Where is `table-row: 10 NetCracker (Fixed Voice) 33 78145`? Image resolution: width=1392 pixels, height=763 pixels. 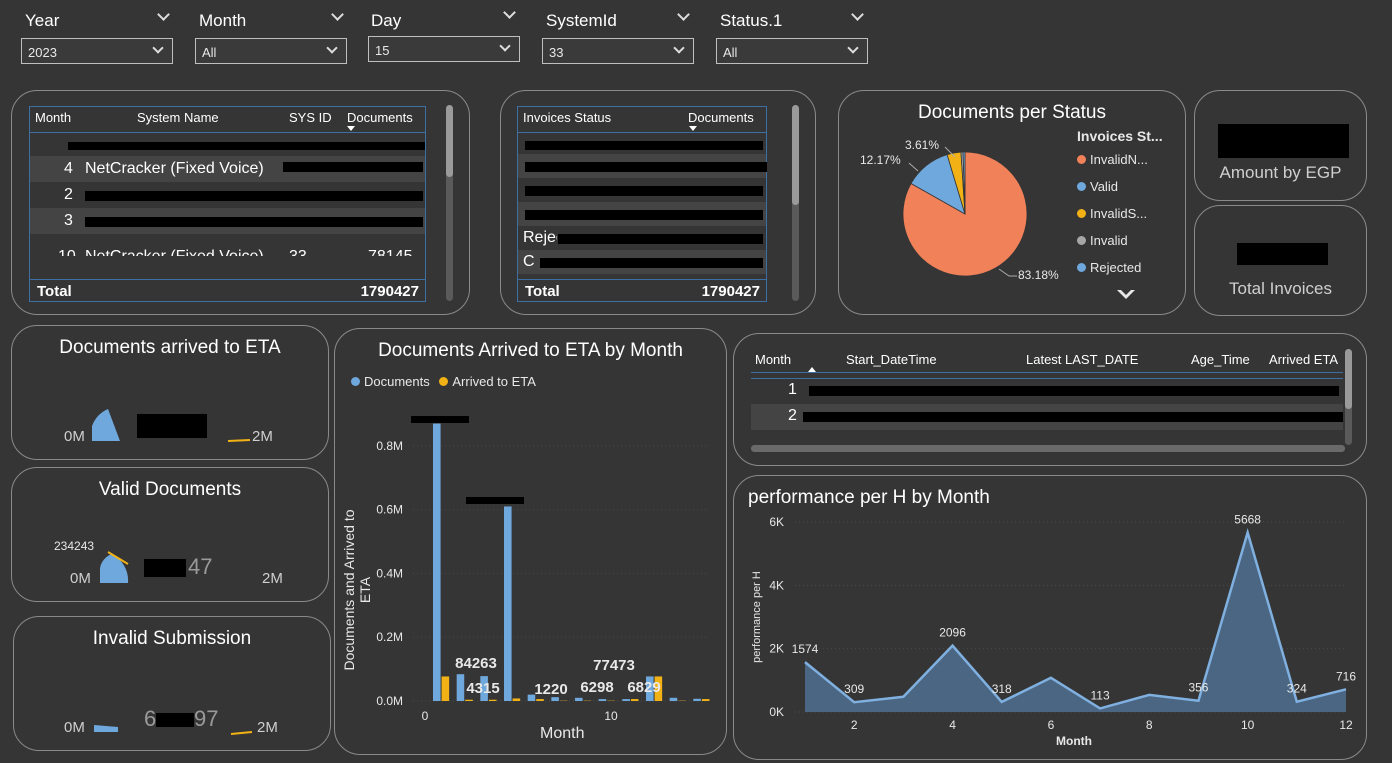
table-row: 10 NetCracker (Fixed Voice) 33 78145 is located at coordinates (227, 245).